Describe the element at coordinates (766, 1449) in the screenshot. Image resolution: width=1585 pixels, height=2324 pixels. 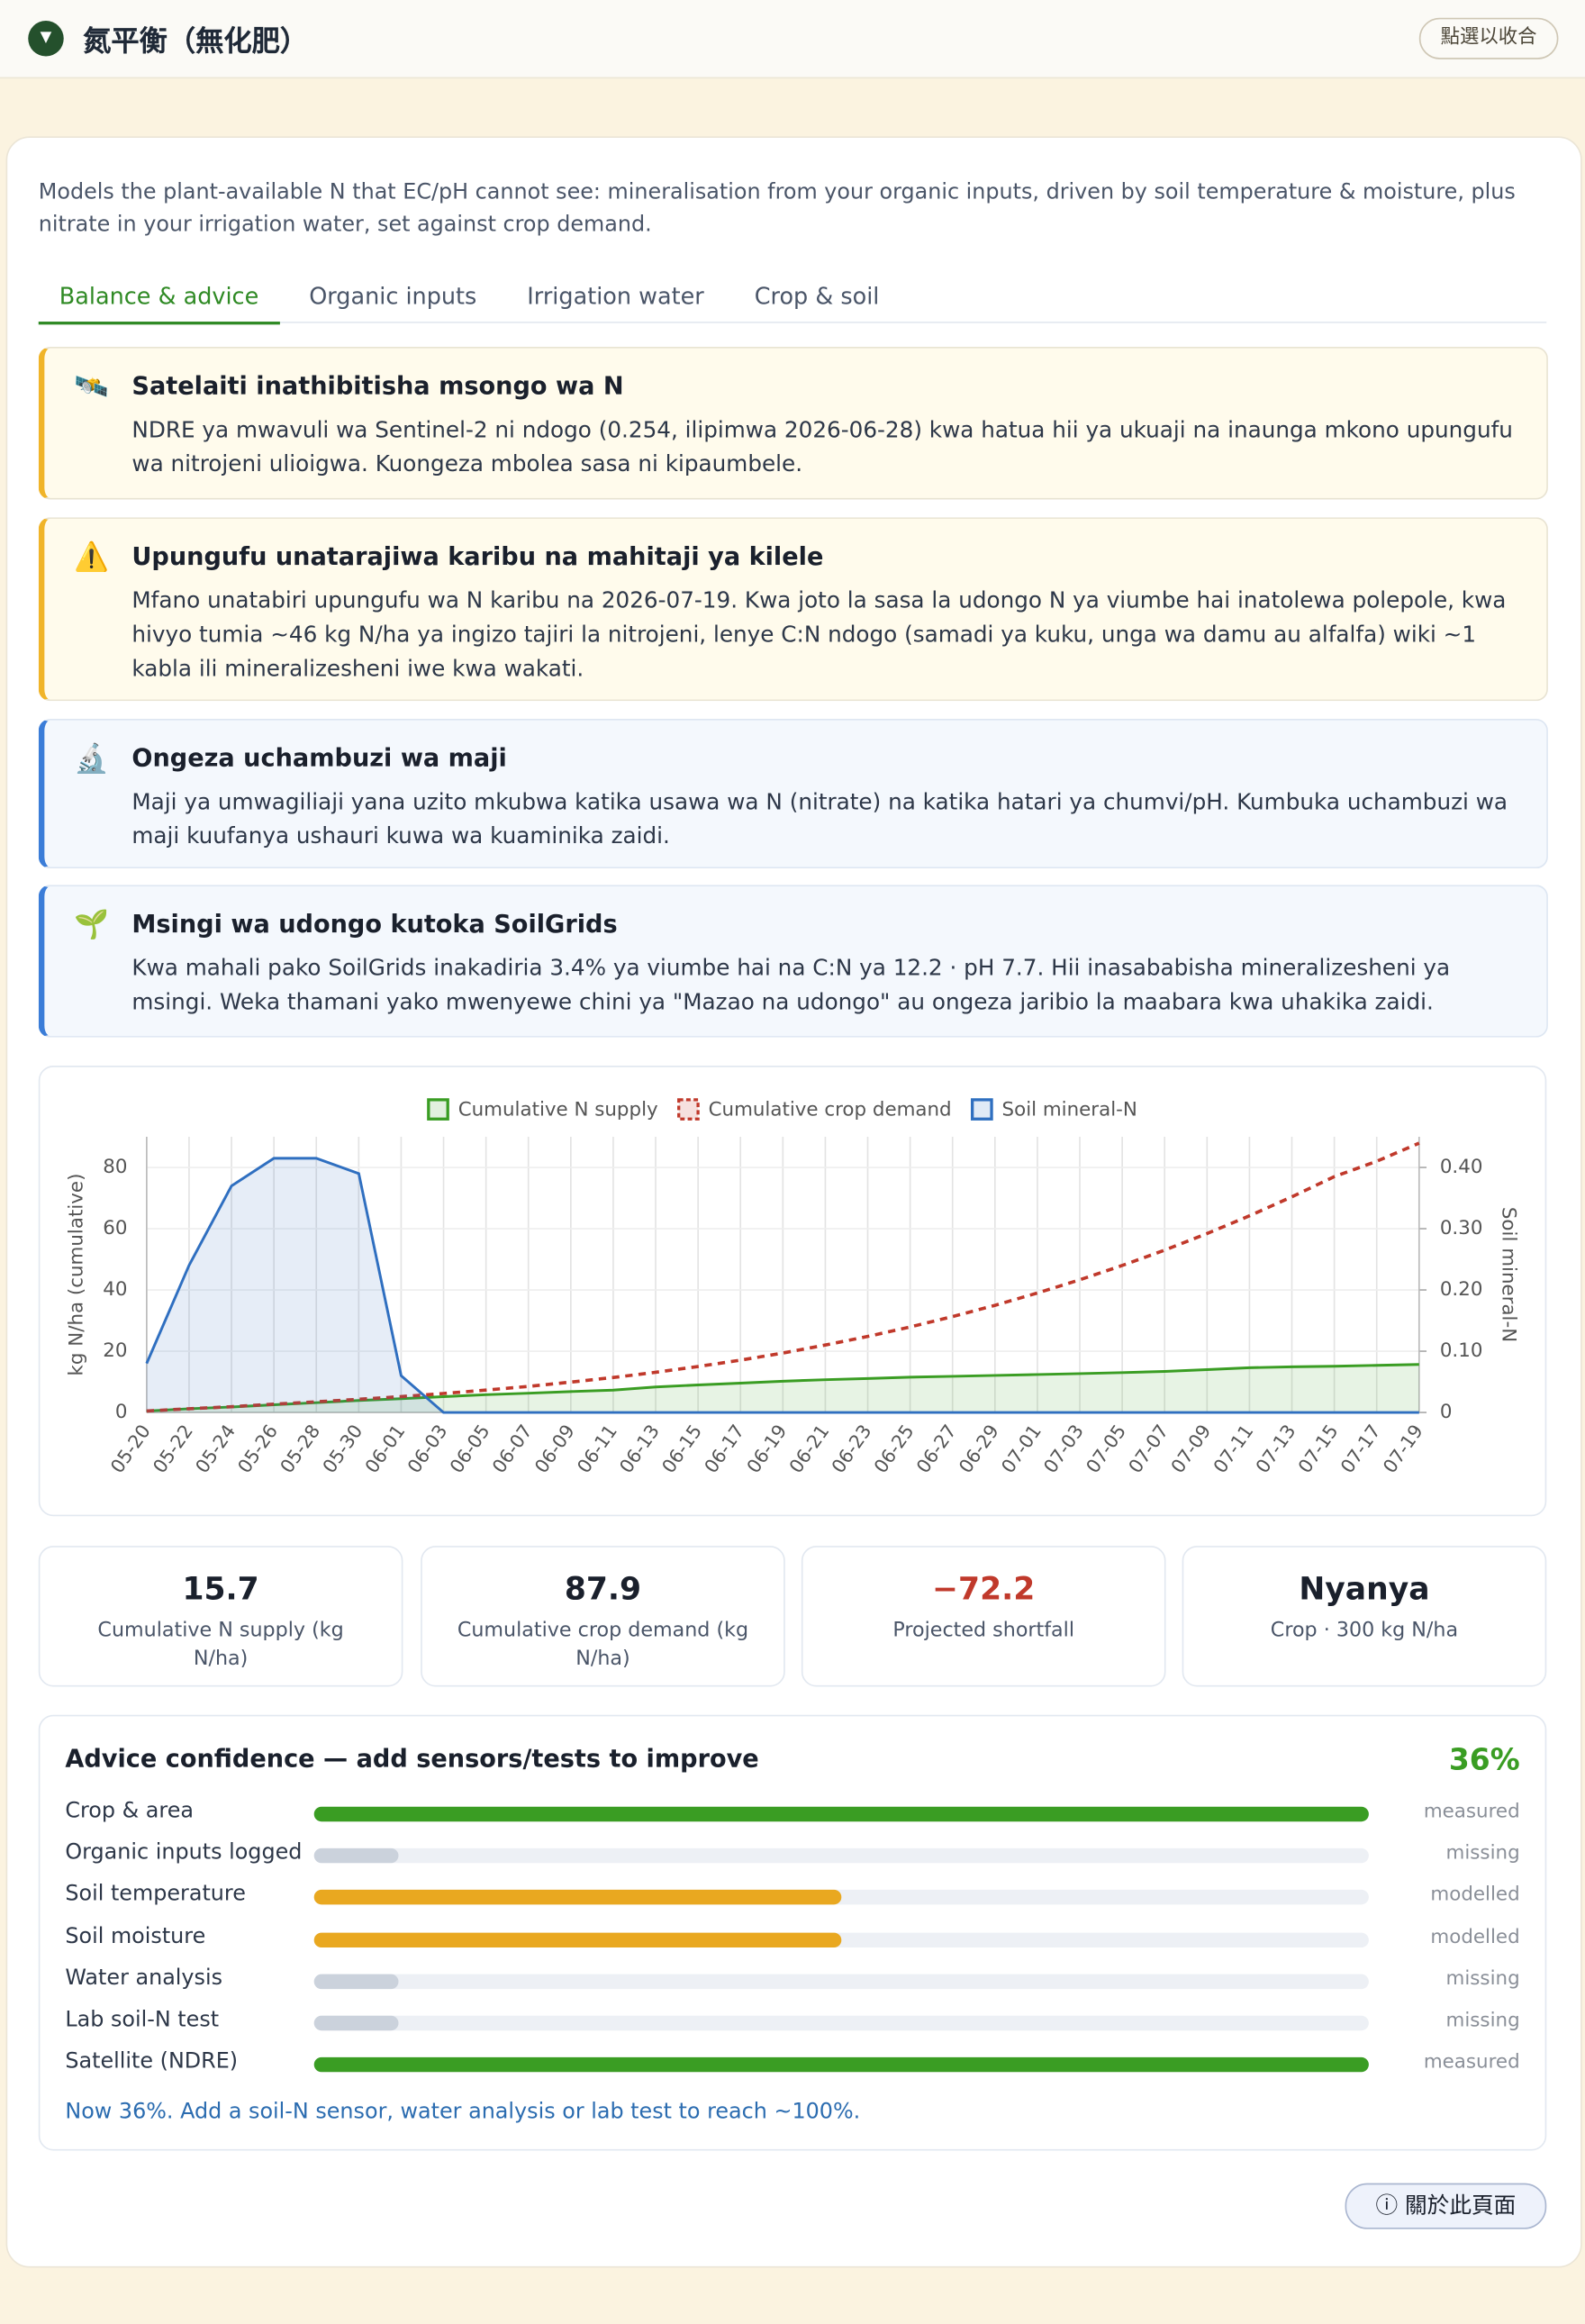
I see `x-tick-label: 06-19` at that location.